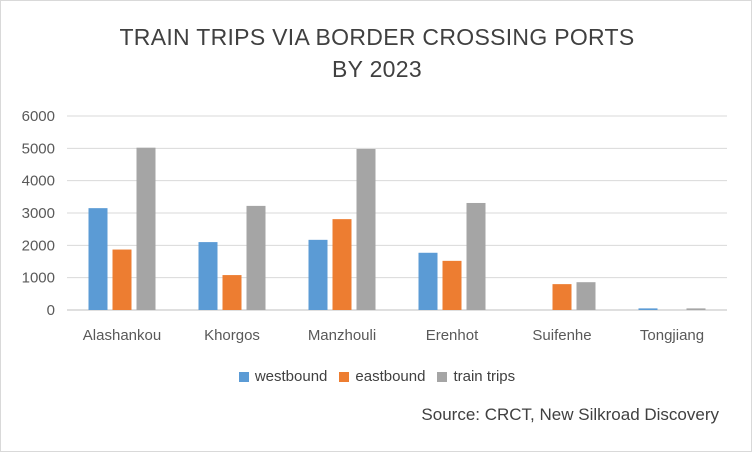 The width and height of the screenshot is (752, 453). Describe the element at coordinates (476, 256) in the screenshot. I see `bar-train-trips-erenhot` at that location.